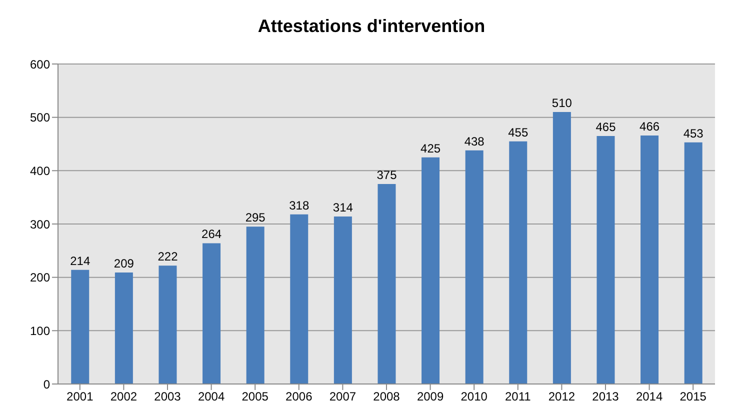 The width and height of the screenshot is (743, 416). Describe the element at coordinates (474, 141) in the screenshot. I see `data-label: 438` at that location.